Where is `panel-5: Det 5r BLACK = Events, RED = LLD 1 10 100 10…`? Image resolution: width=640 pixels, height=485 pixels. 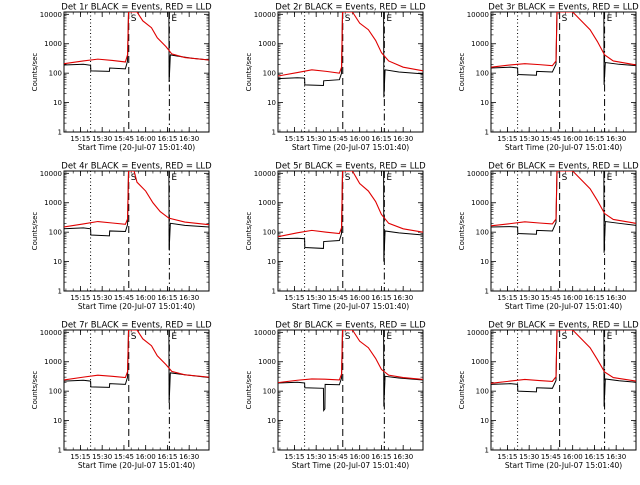
panel-5: Det 5r BLACK = Events, RED = LLD 1 10 100 10… is located at coordinates (335, 237).